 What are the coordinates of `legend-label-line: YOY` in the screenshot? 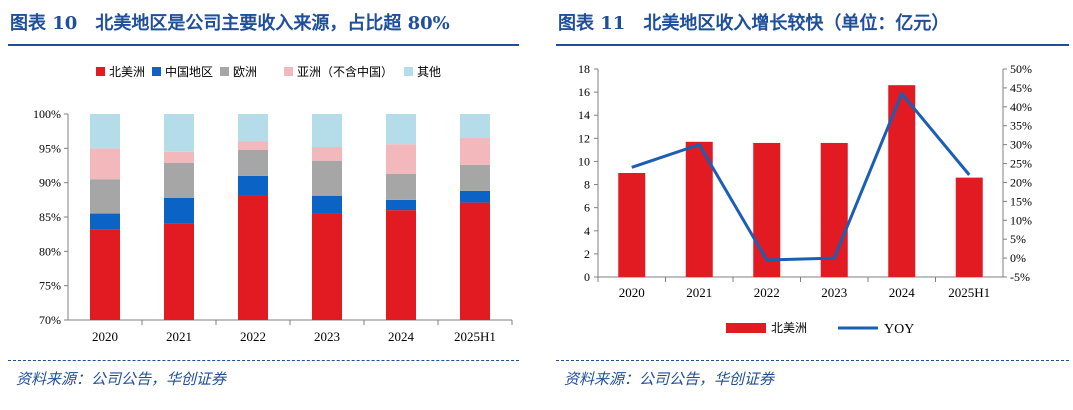 It's located at (899, 329).